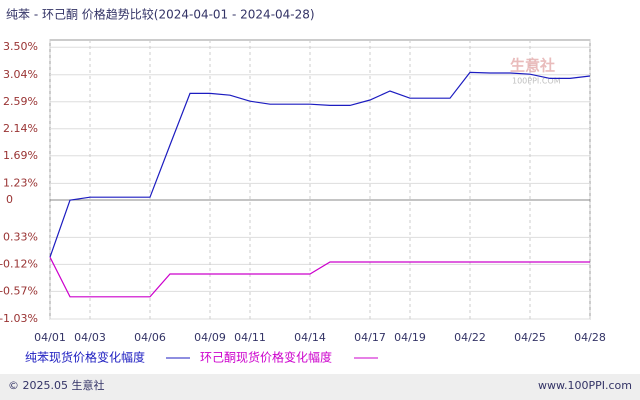  What do you see at coordinates (20, 74) in the screenshot?
I see `y-tick-label: 3.04%` at bounding box center [20, 74].